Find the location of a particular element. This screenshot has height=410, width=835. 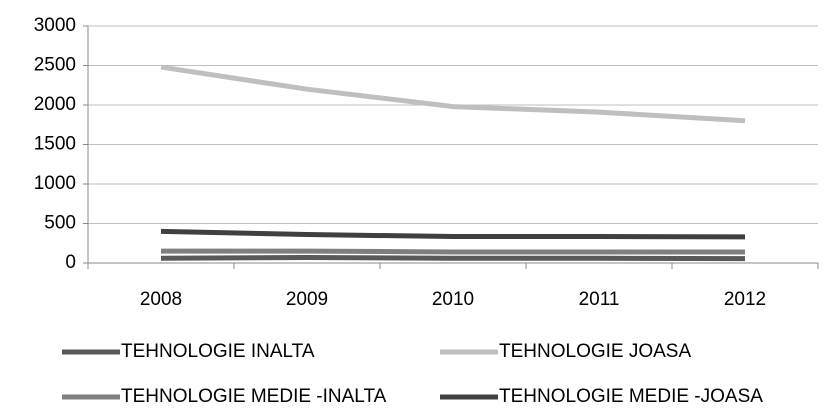

legend-label: TEHNOLOGIE INALTA is located at coordinates (218, 351).